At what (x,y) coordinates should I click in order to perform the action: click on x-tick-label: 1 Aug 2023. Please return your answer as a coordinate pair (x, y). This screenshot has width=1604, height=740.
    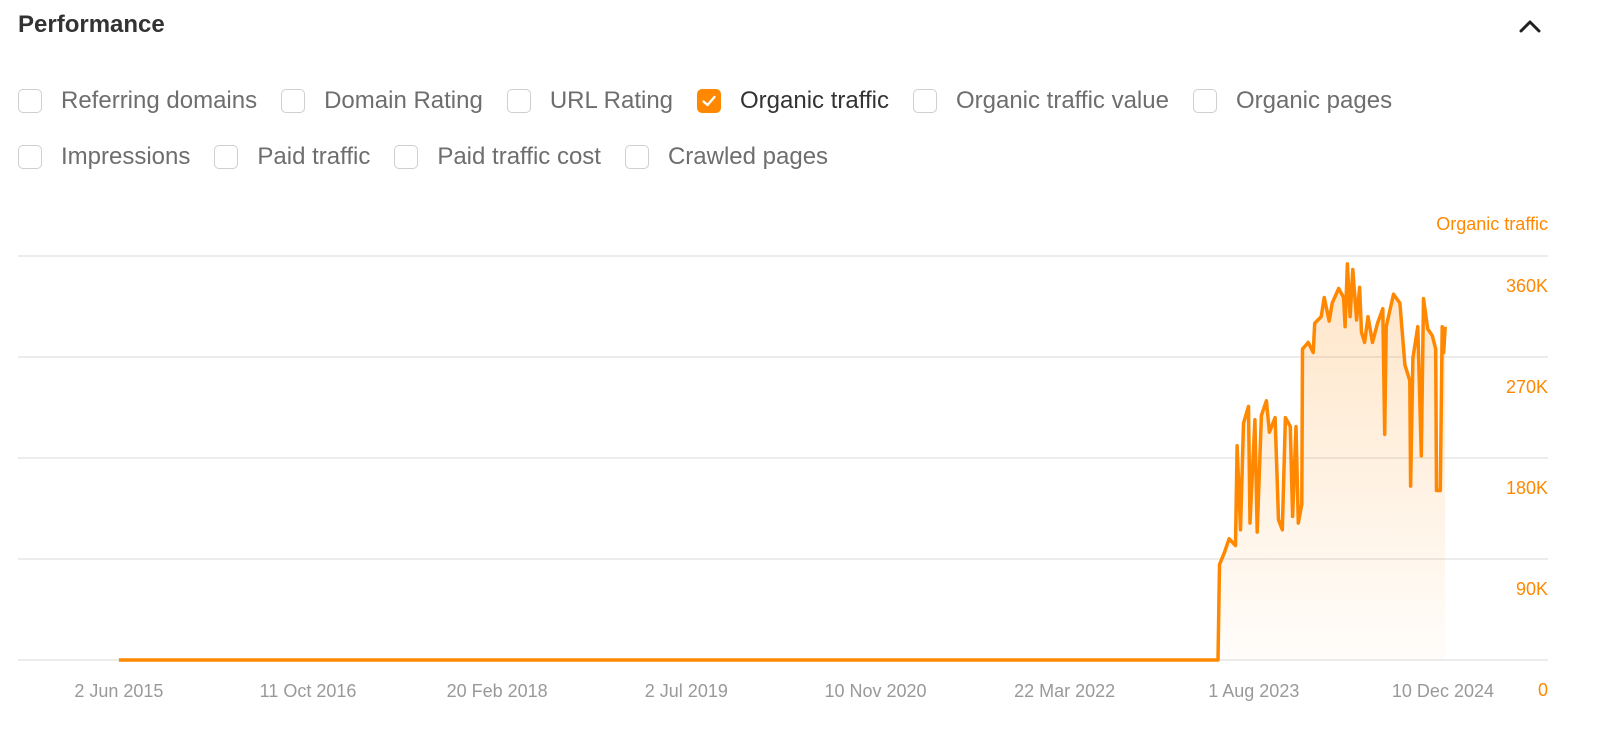
    Looking at the image, I should click on (1253, 691).